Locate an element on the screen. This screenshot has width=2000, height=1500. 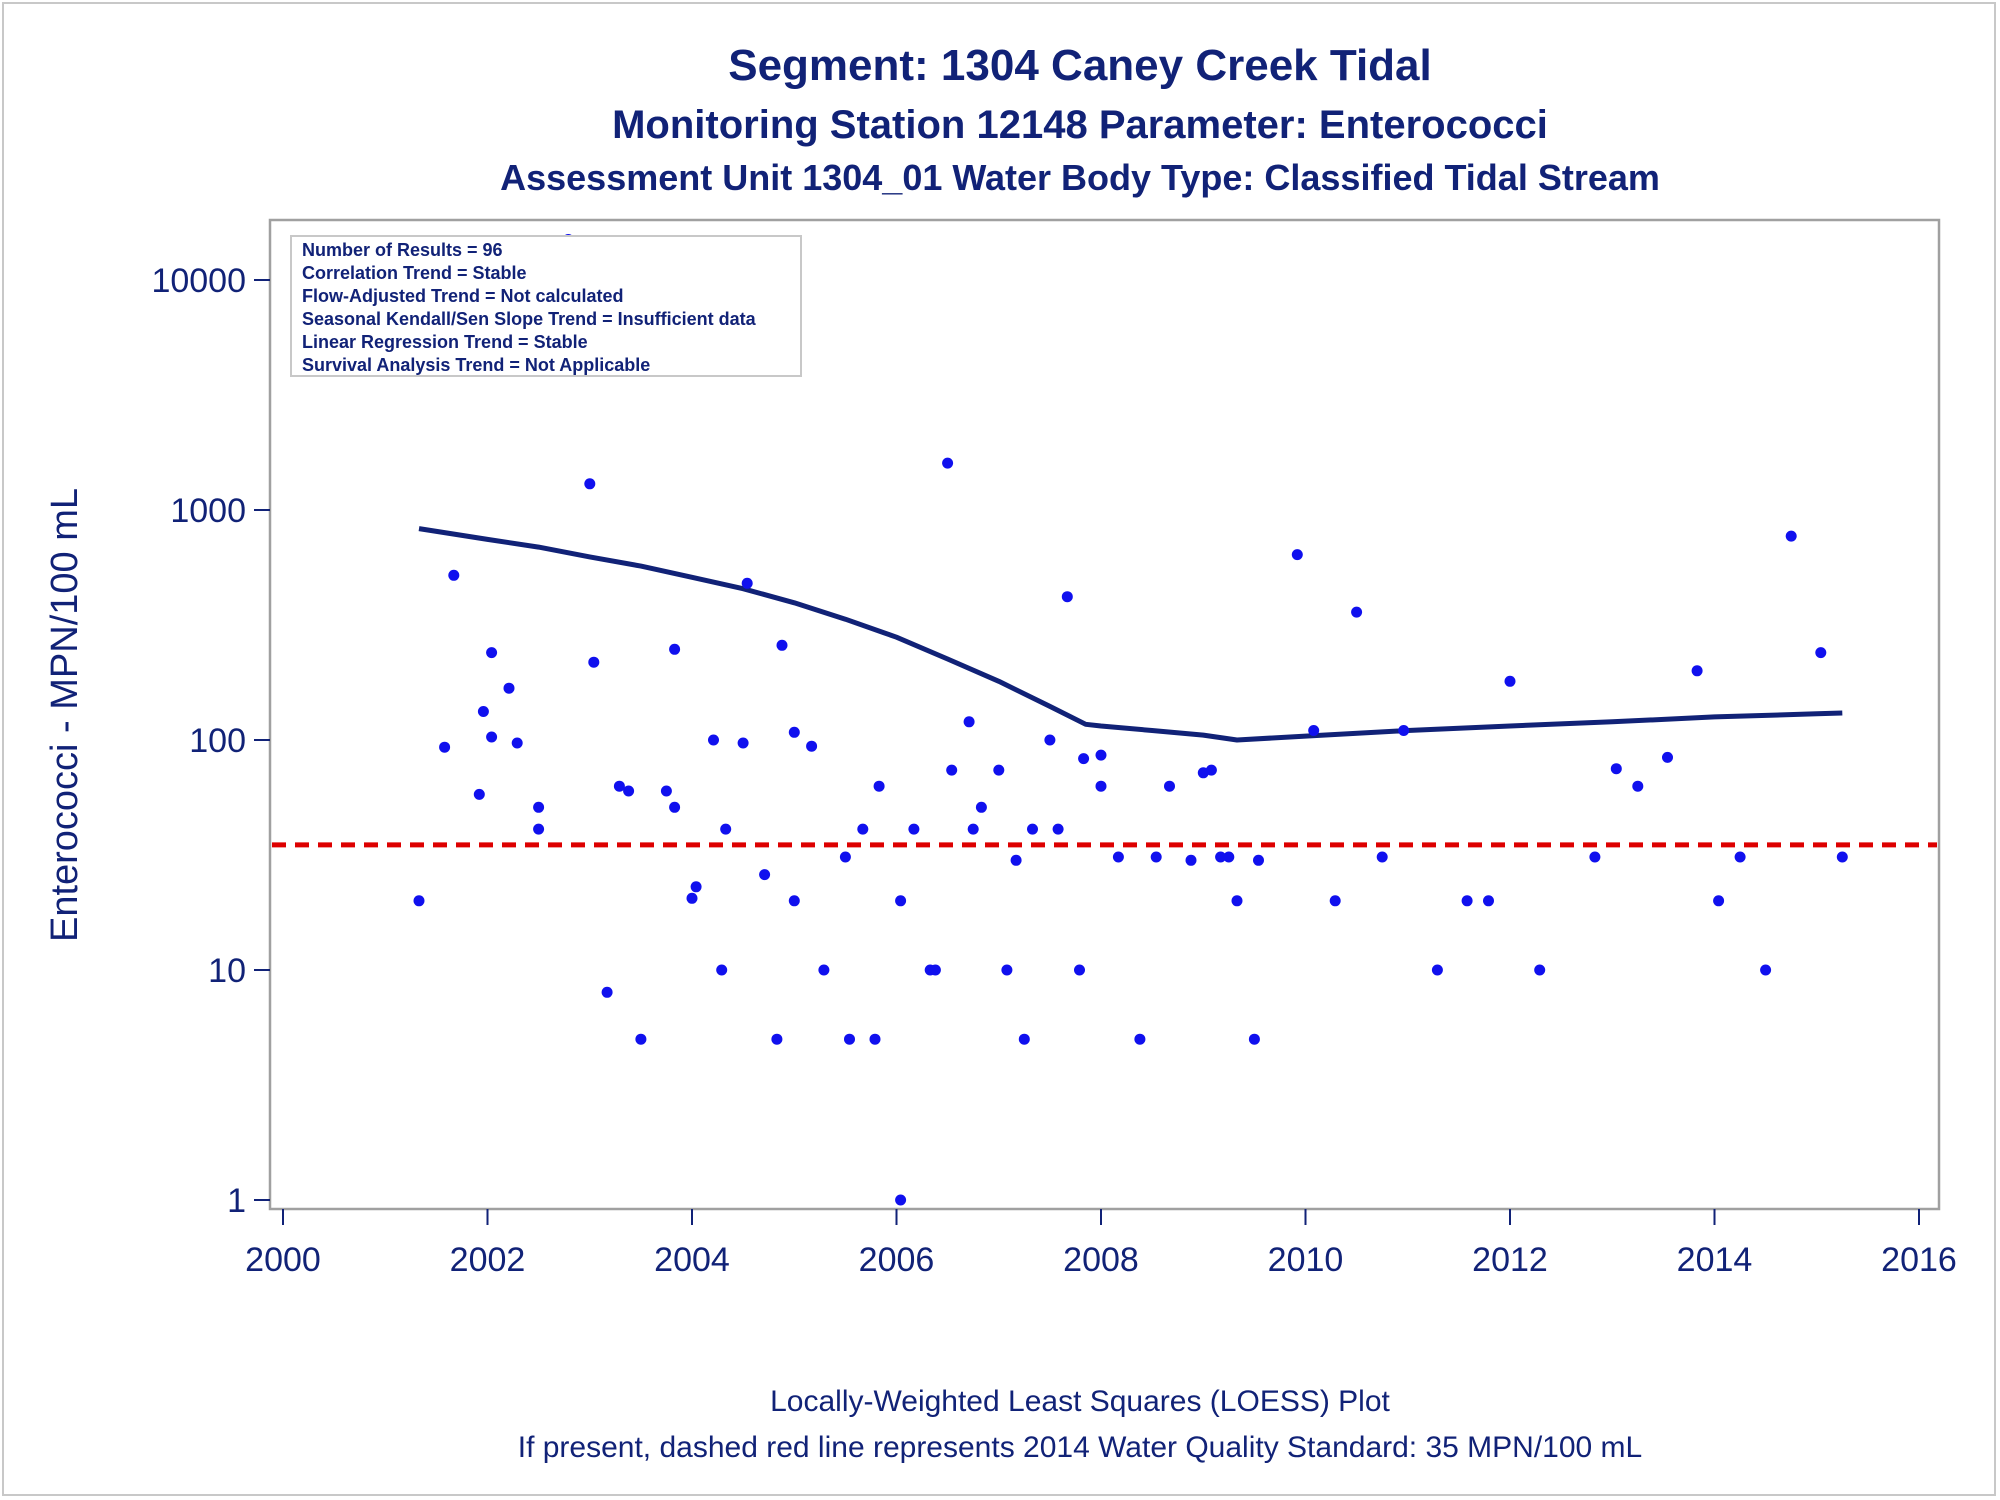
x-axis: 2000 2002 2004 2006 2008 2010 2012 2014 2016 is located at coordinates (1101, 1244).